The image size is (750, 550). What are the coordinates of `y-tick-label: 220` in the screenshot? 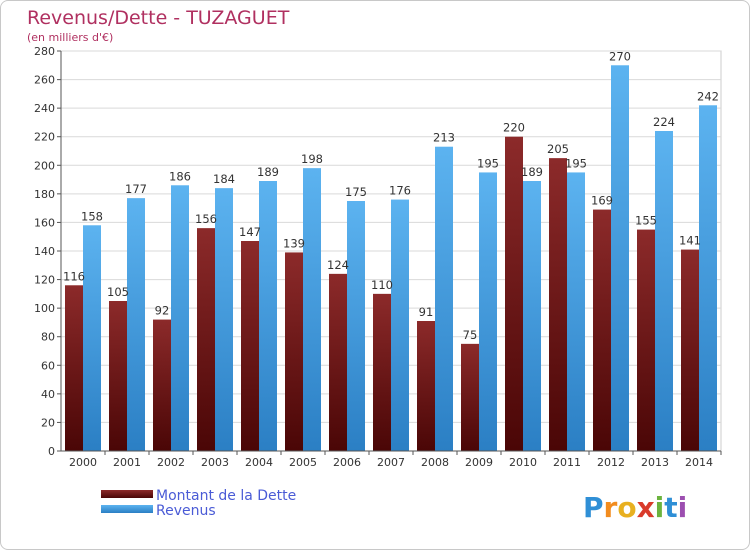 It's located at (44, 137).